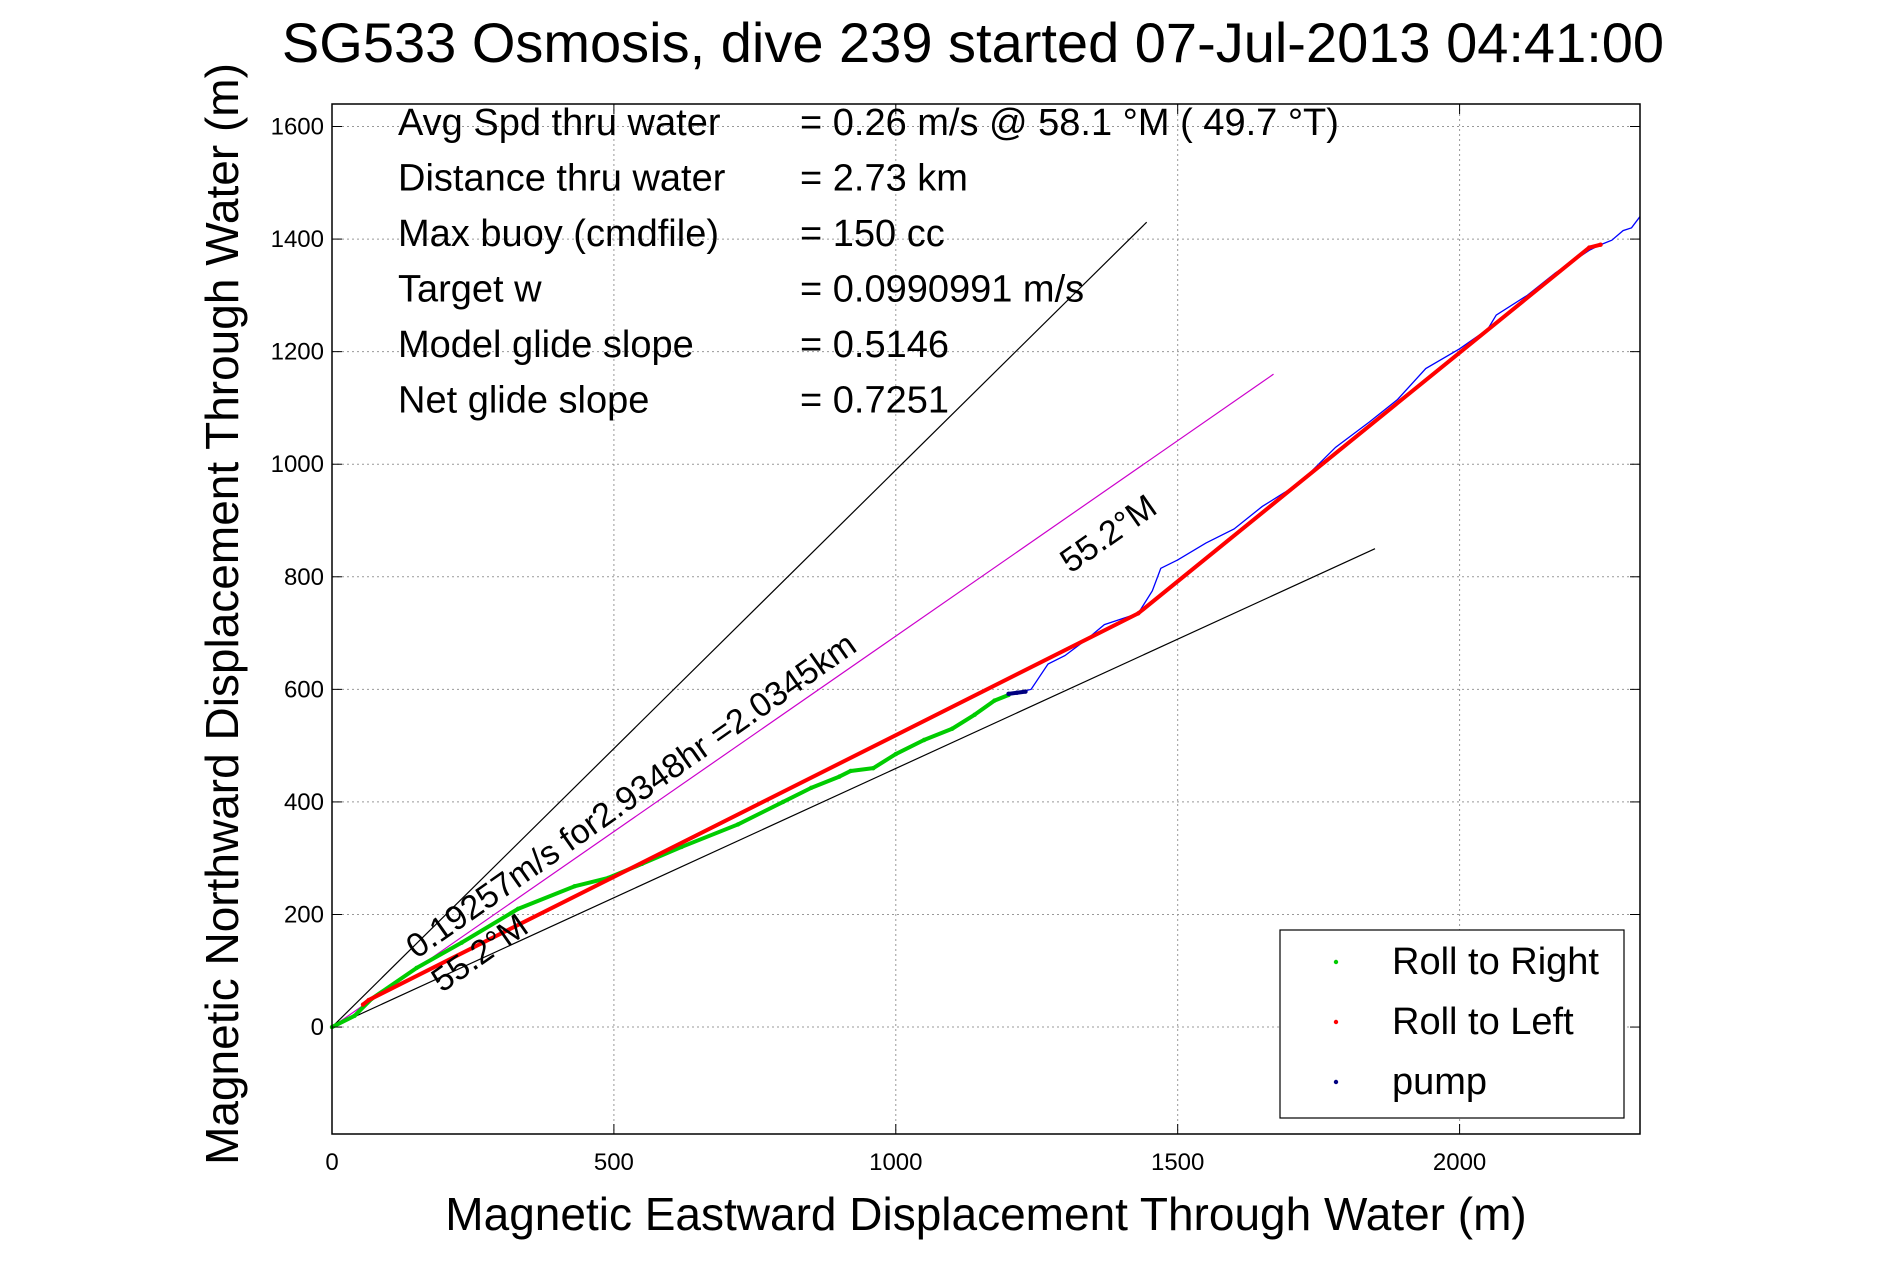 This screenshot has width=1891, height=1262. What do you see at coordinates (317, 1027) in the screenshot?
I see `y-tick-label: 0` at bounding box center [317, 1027].